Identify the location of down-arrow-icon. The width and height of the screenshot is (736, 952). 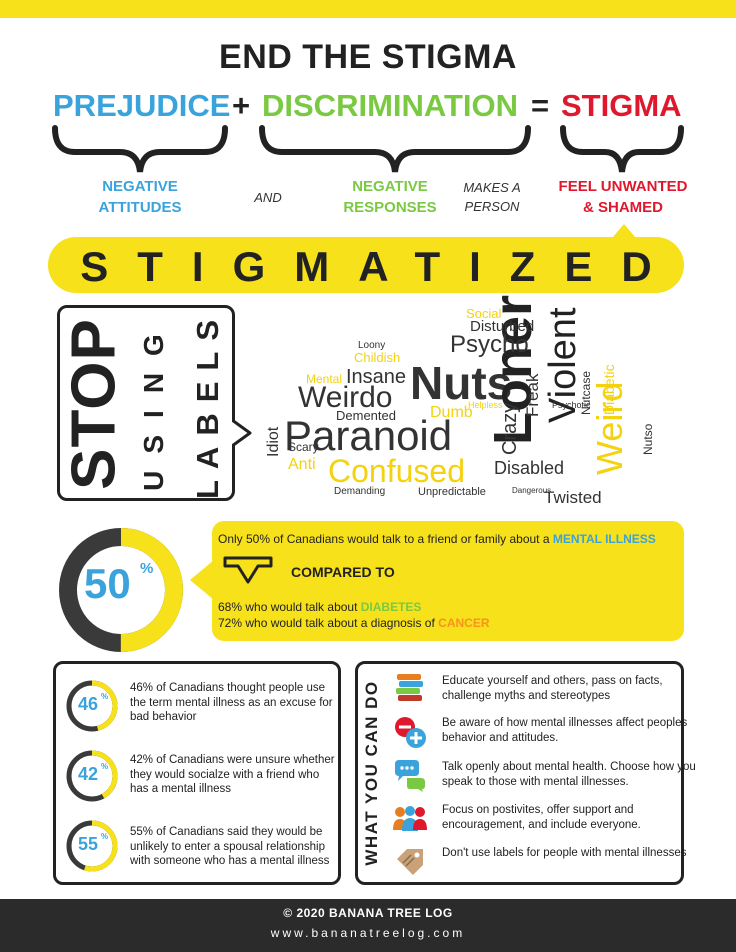
(248, 570).